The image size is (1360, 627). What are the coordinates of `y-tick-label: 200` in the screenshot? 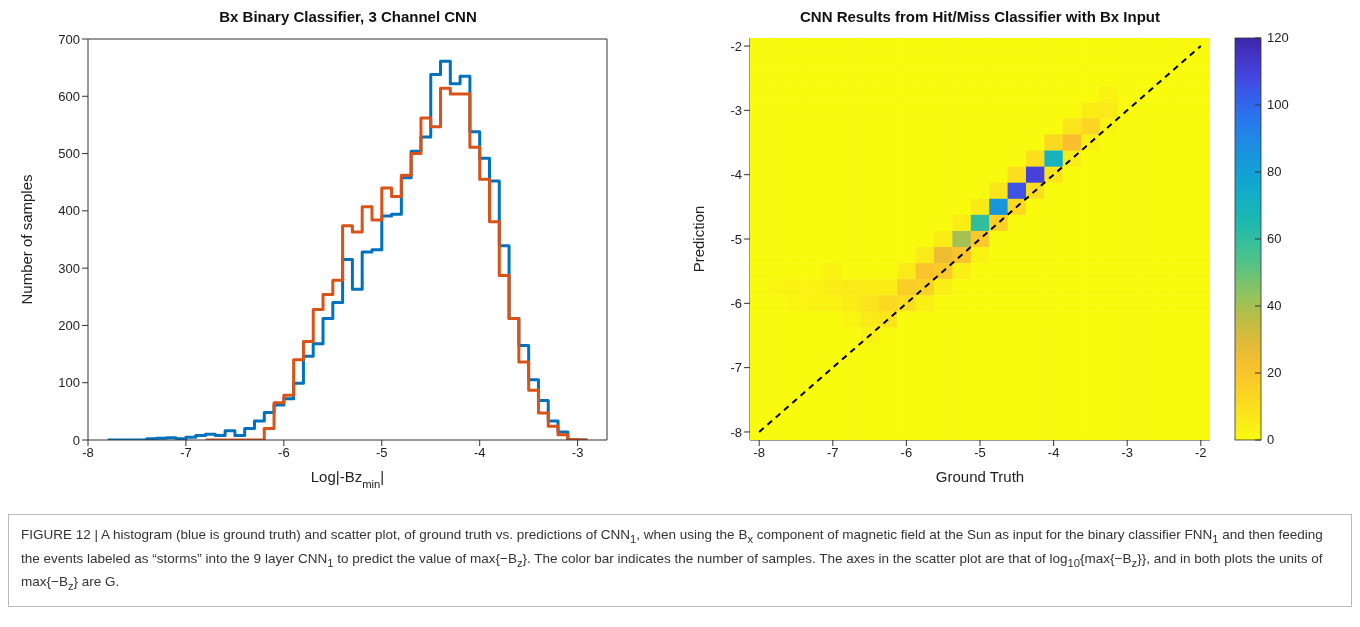 It's located at (69, 326).